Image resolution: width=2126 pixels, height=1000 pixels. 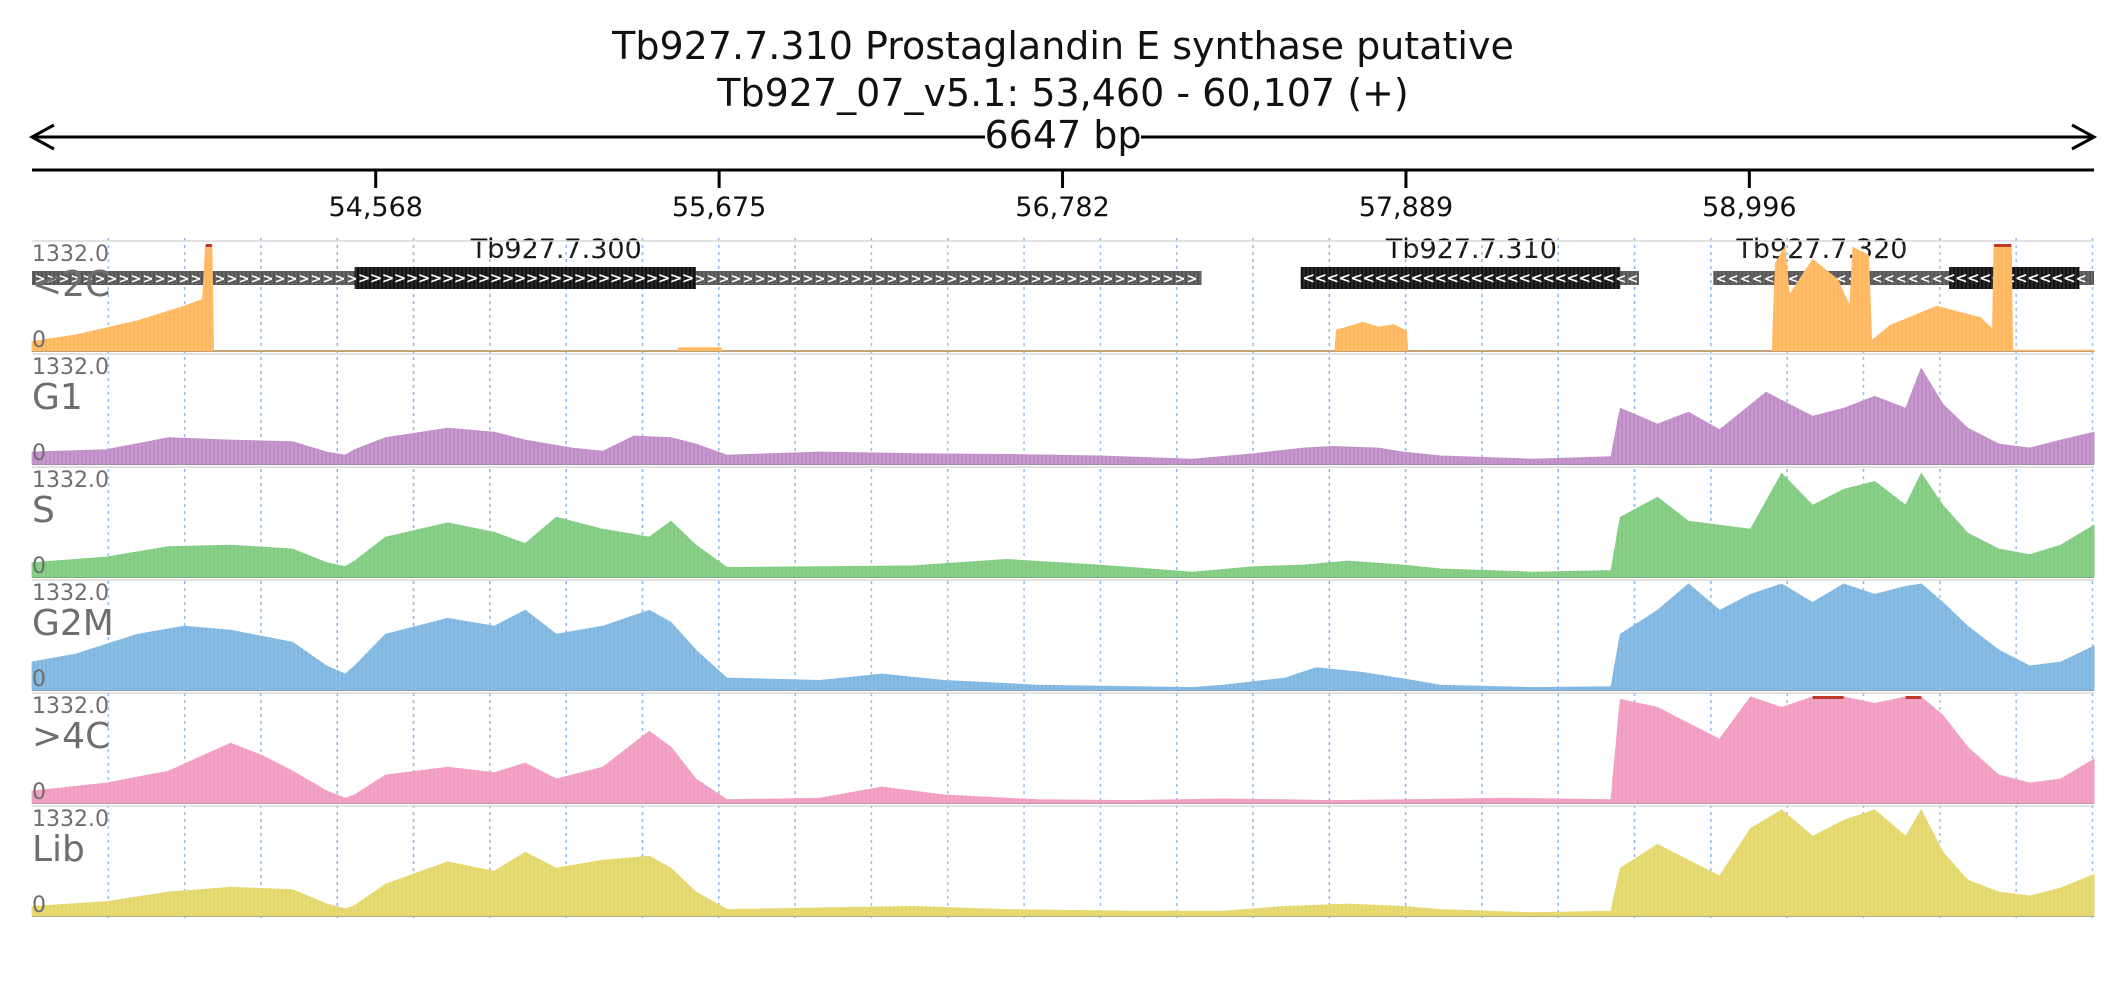 What do you see at coordinates (1063, 748) in the screenshot?
I see `track-4: 1332.0 0 >4C` at bounding box center [1063, 748].